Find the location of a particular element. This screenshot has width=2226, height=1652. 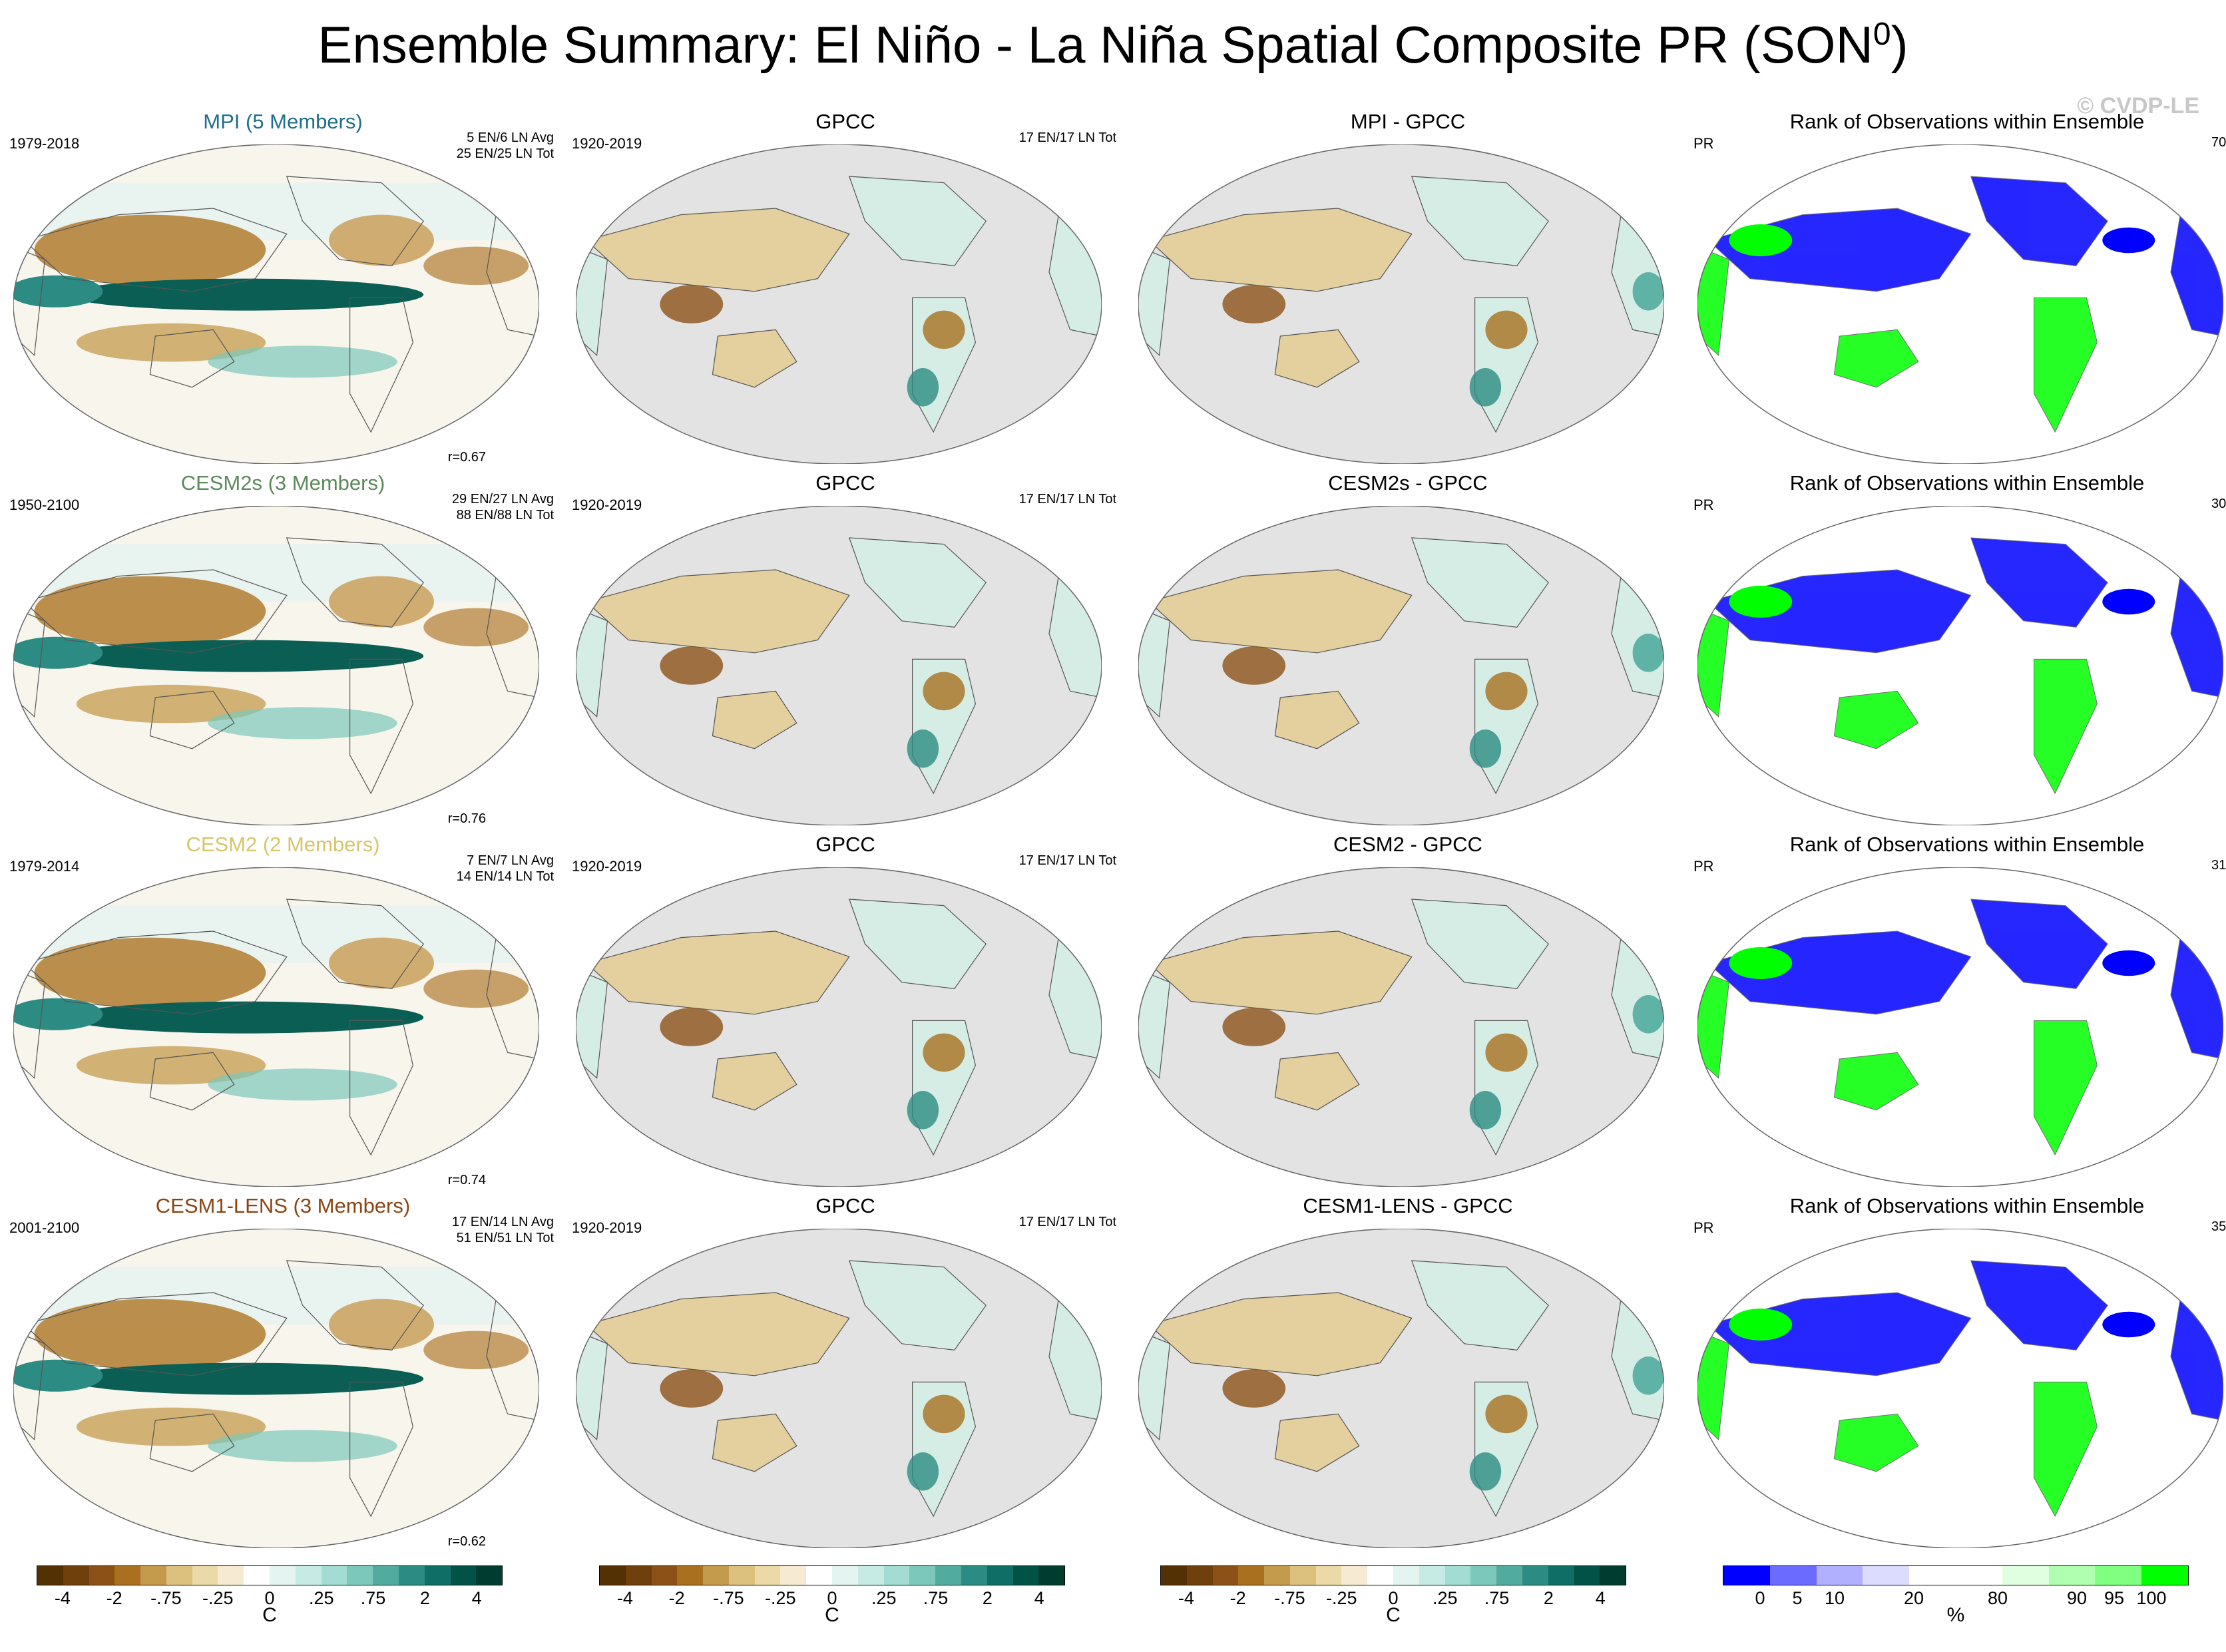

panel-title: MPI - GPCC is located at coordinates (1408, 121).